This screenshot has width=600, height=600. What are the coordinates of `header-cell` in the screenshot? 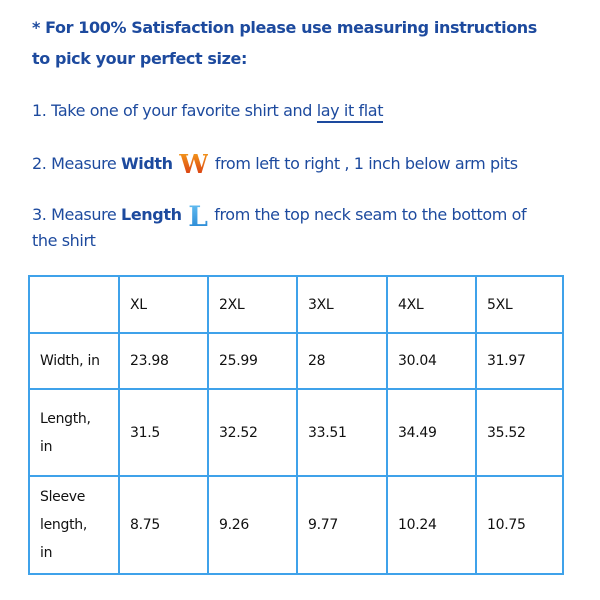 It's located at (74, 304).